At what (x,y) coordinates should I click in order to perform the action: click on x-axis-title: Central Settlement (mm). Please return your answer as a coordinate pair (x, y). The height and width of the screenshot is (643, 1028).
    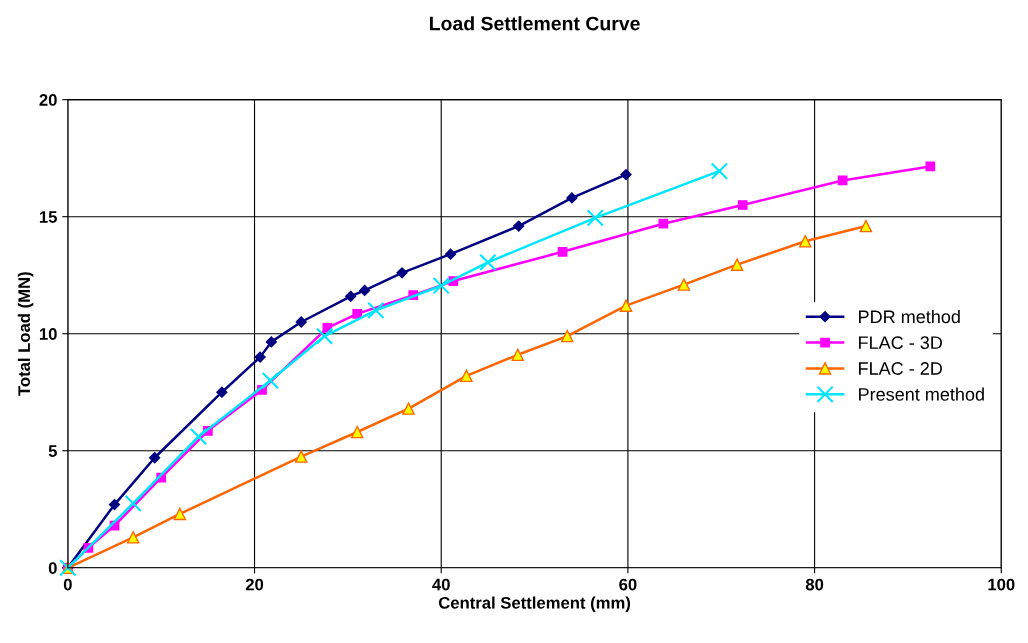
    Looking at the image, I should click on (534, 604).